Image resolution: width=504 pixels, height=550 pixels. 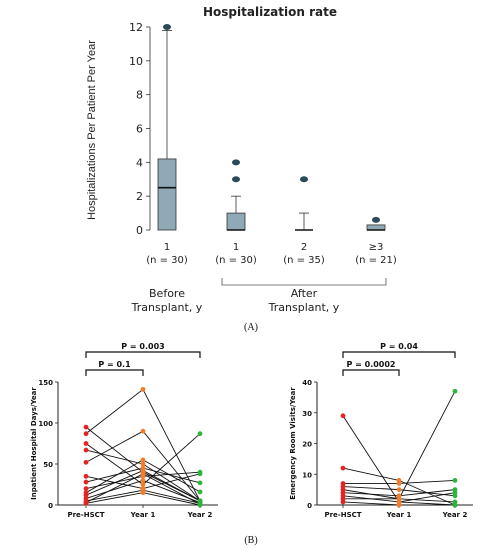 What do you see at coordinates (304, 282) in the screenshot?
I see `after-transplant-bracket` at bounding box center [304, 282].